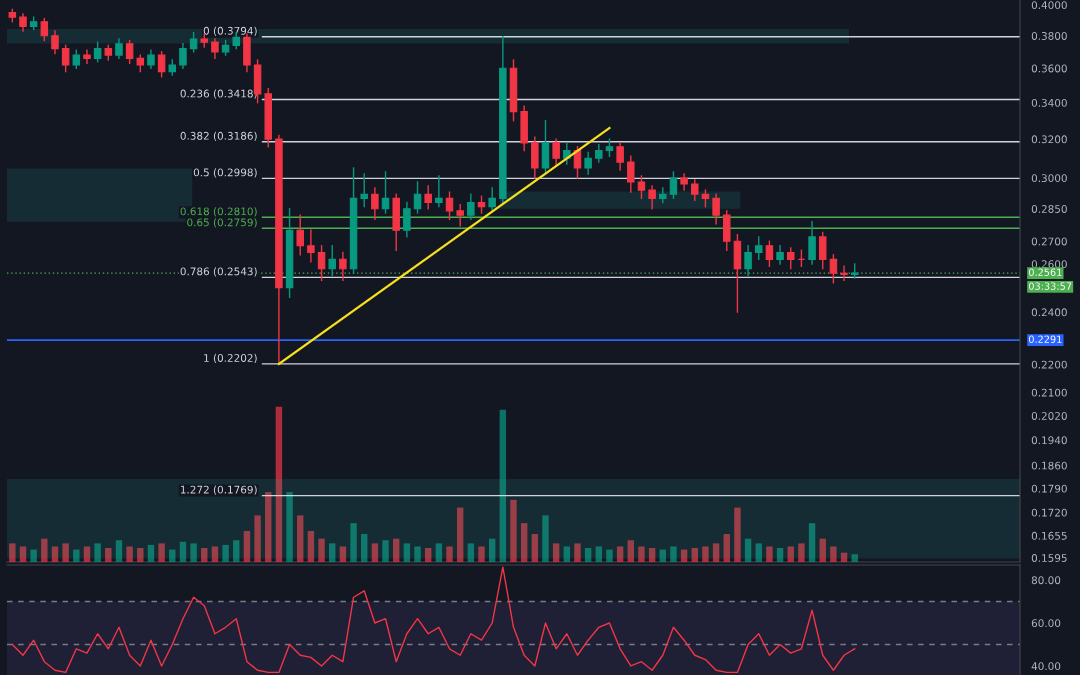  I want to click on y-tick-label: 0.3600, so click(1049, 68).